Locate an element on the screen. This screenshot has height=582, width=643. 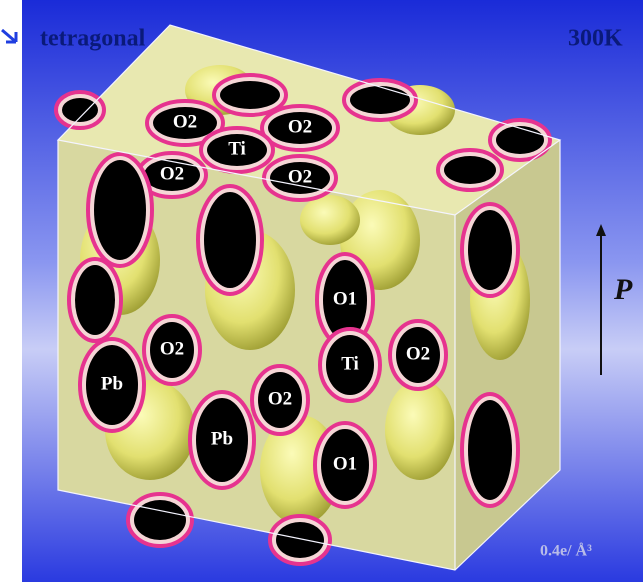
polarization-arrowhead is located at coordinates (601, 230).